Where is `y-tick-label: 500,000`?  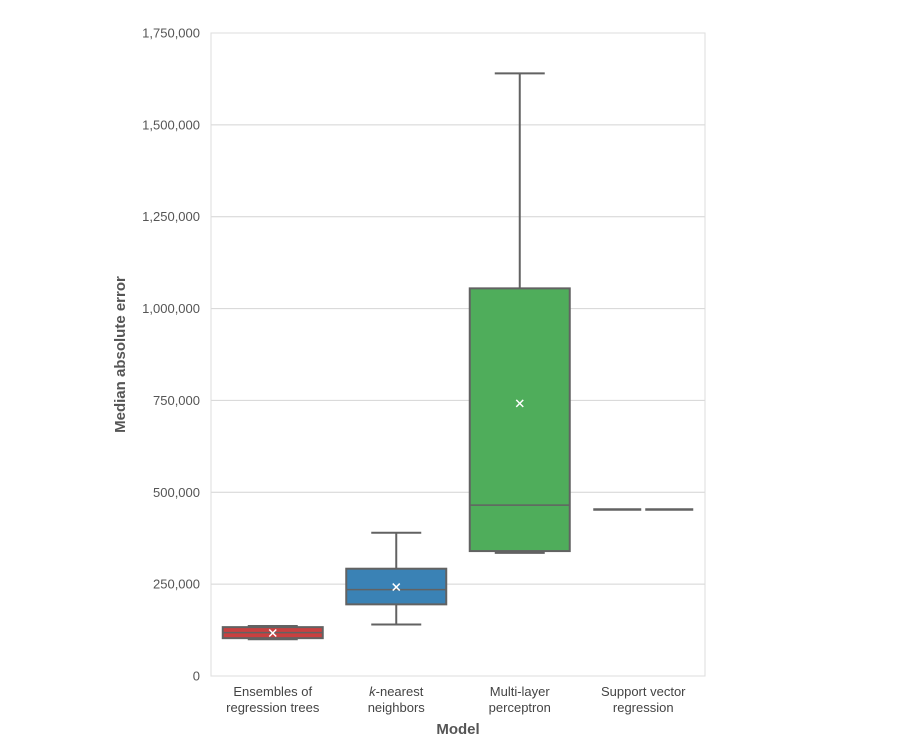 y-tick-label: 500,000 is located at coordinates (176, 492).